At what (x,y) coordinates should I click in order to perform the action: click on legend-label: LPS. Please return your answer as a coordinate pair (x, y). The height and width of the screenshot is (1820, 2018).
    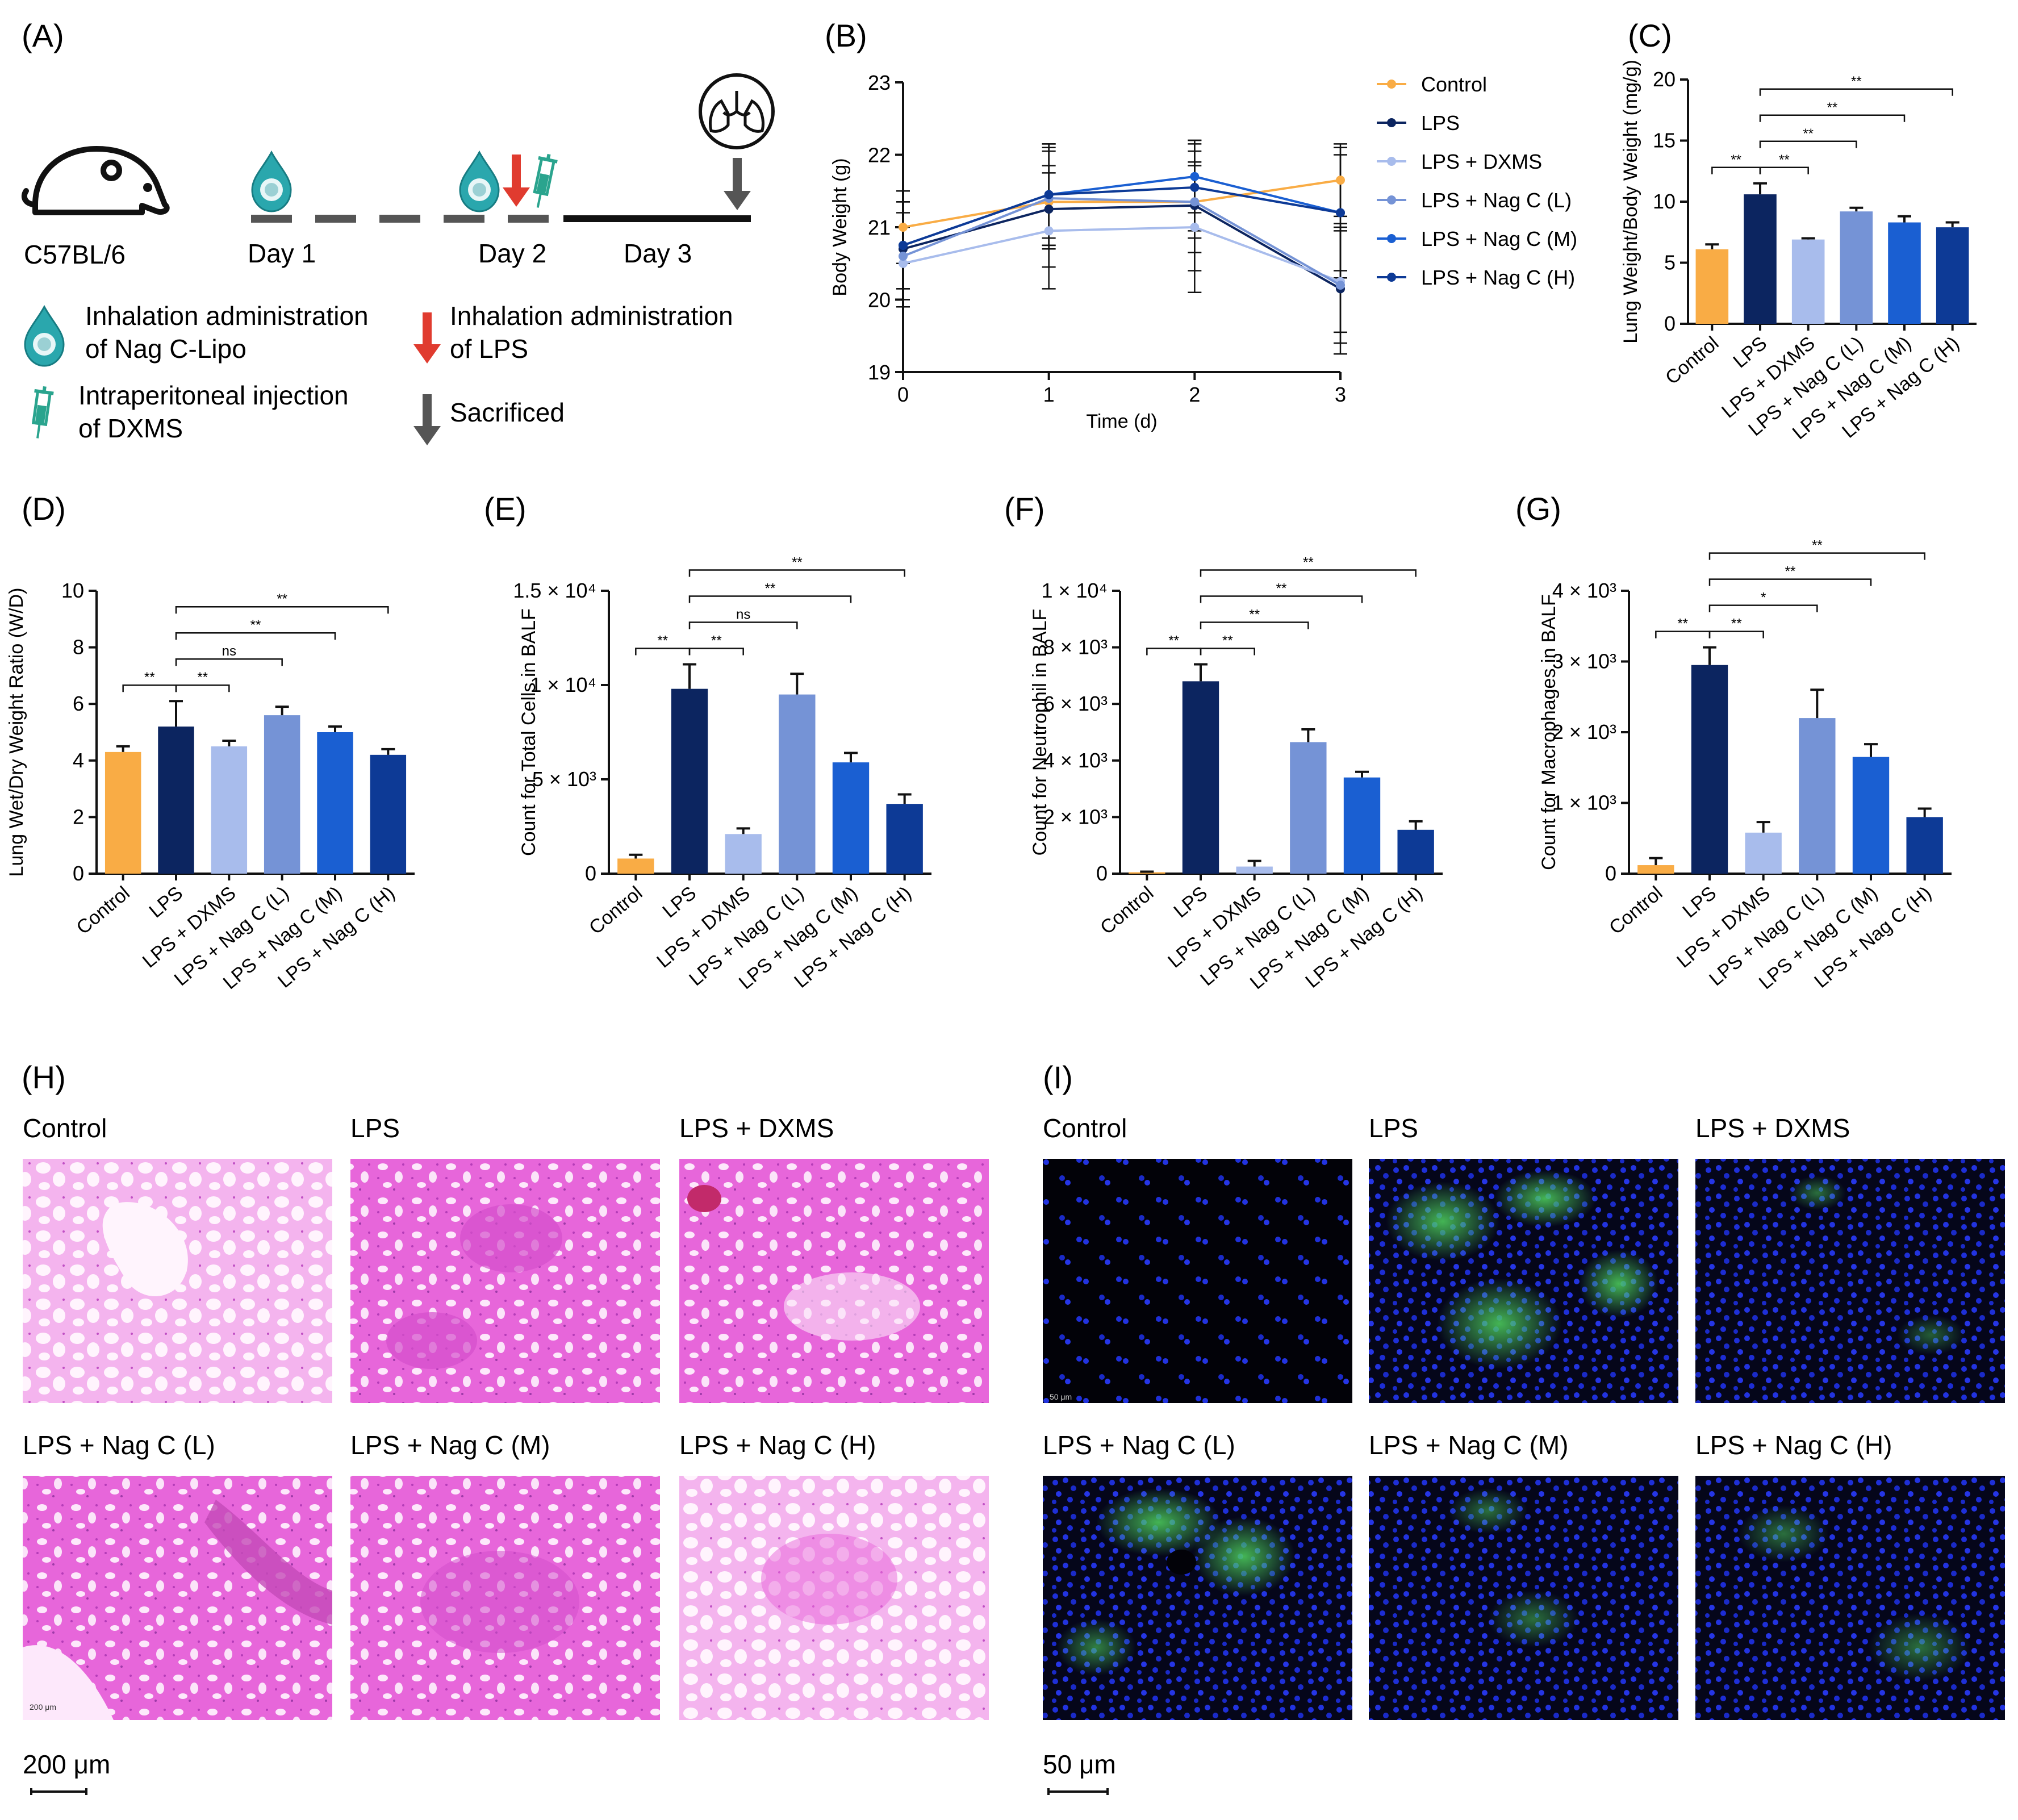
    Looking at the image, I should click on (1440, 123).